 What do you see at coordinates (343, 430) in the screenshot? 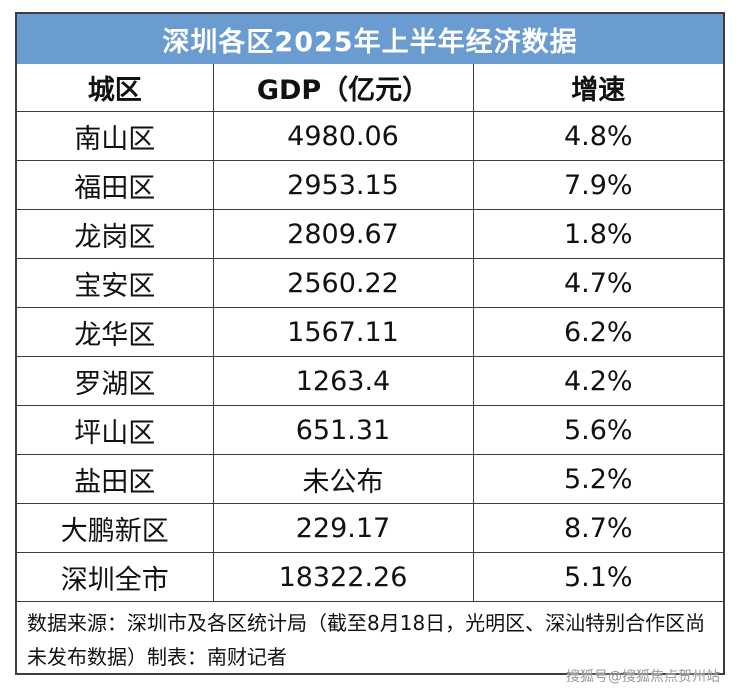
I see `gdp-cell: 651.31` at bounding box center [343, 430].